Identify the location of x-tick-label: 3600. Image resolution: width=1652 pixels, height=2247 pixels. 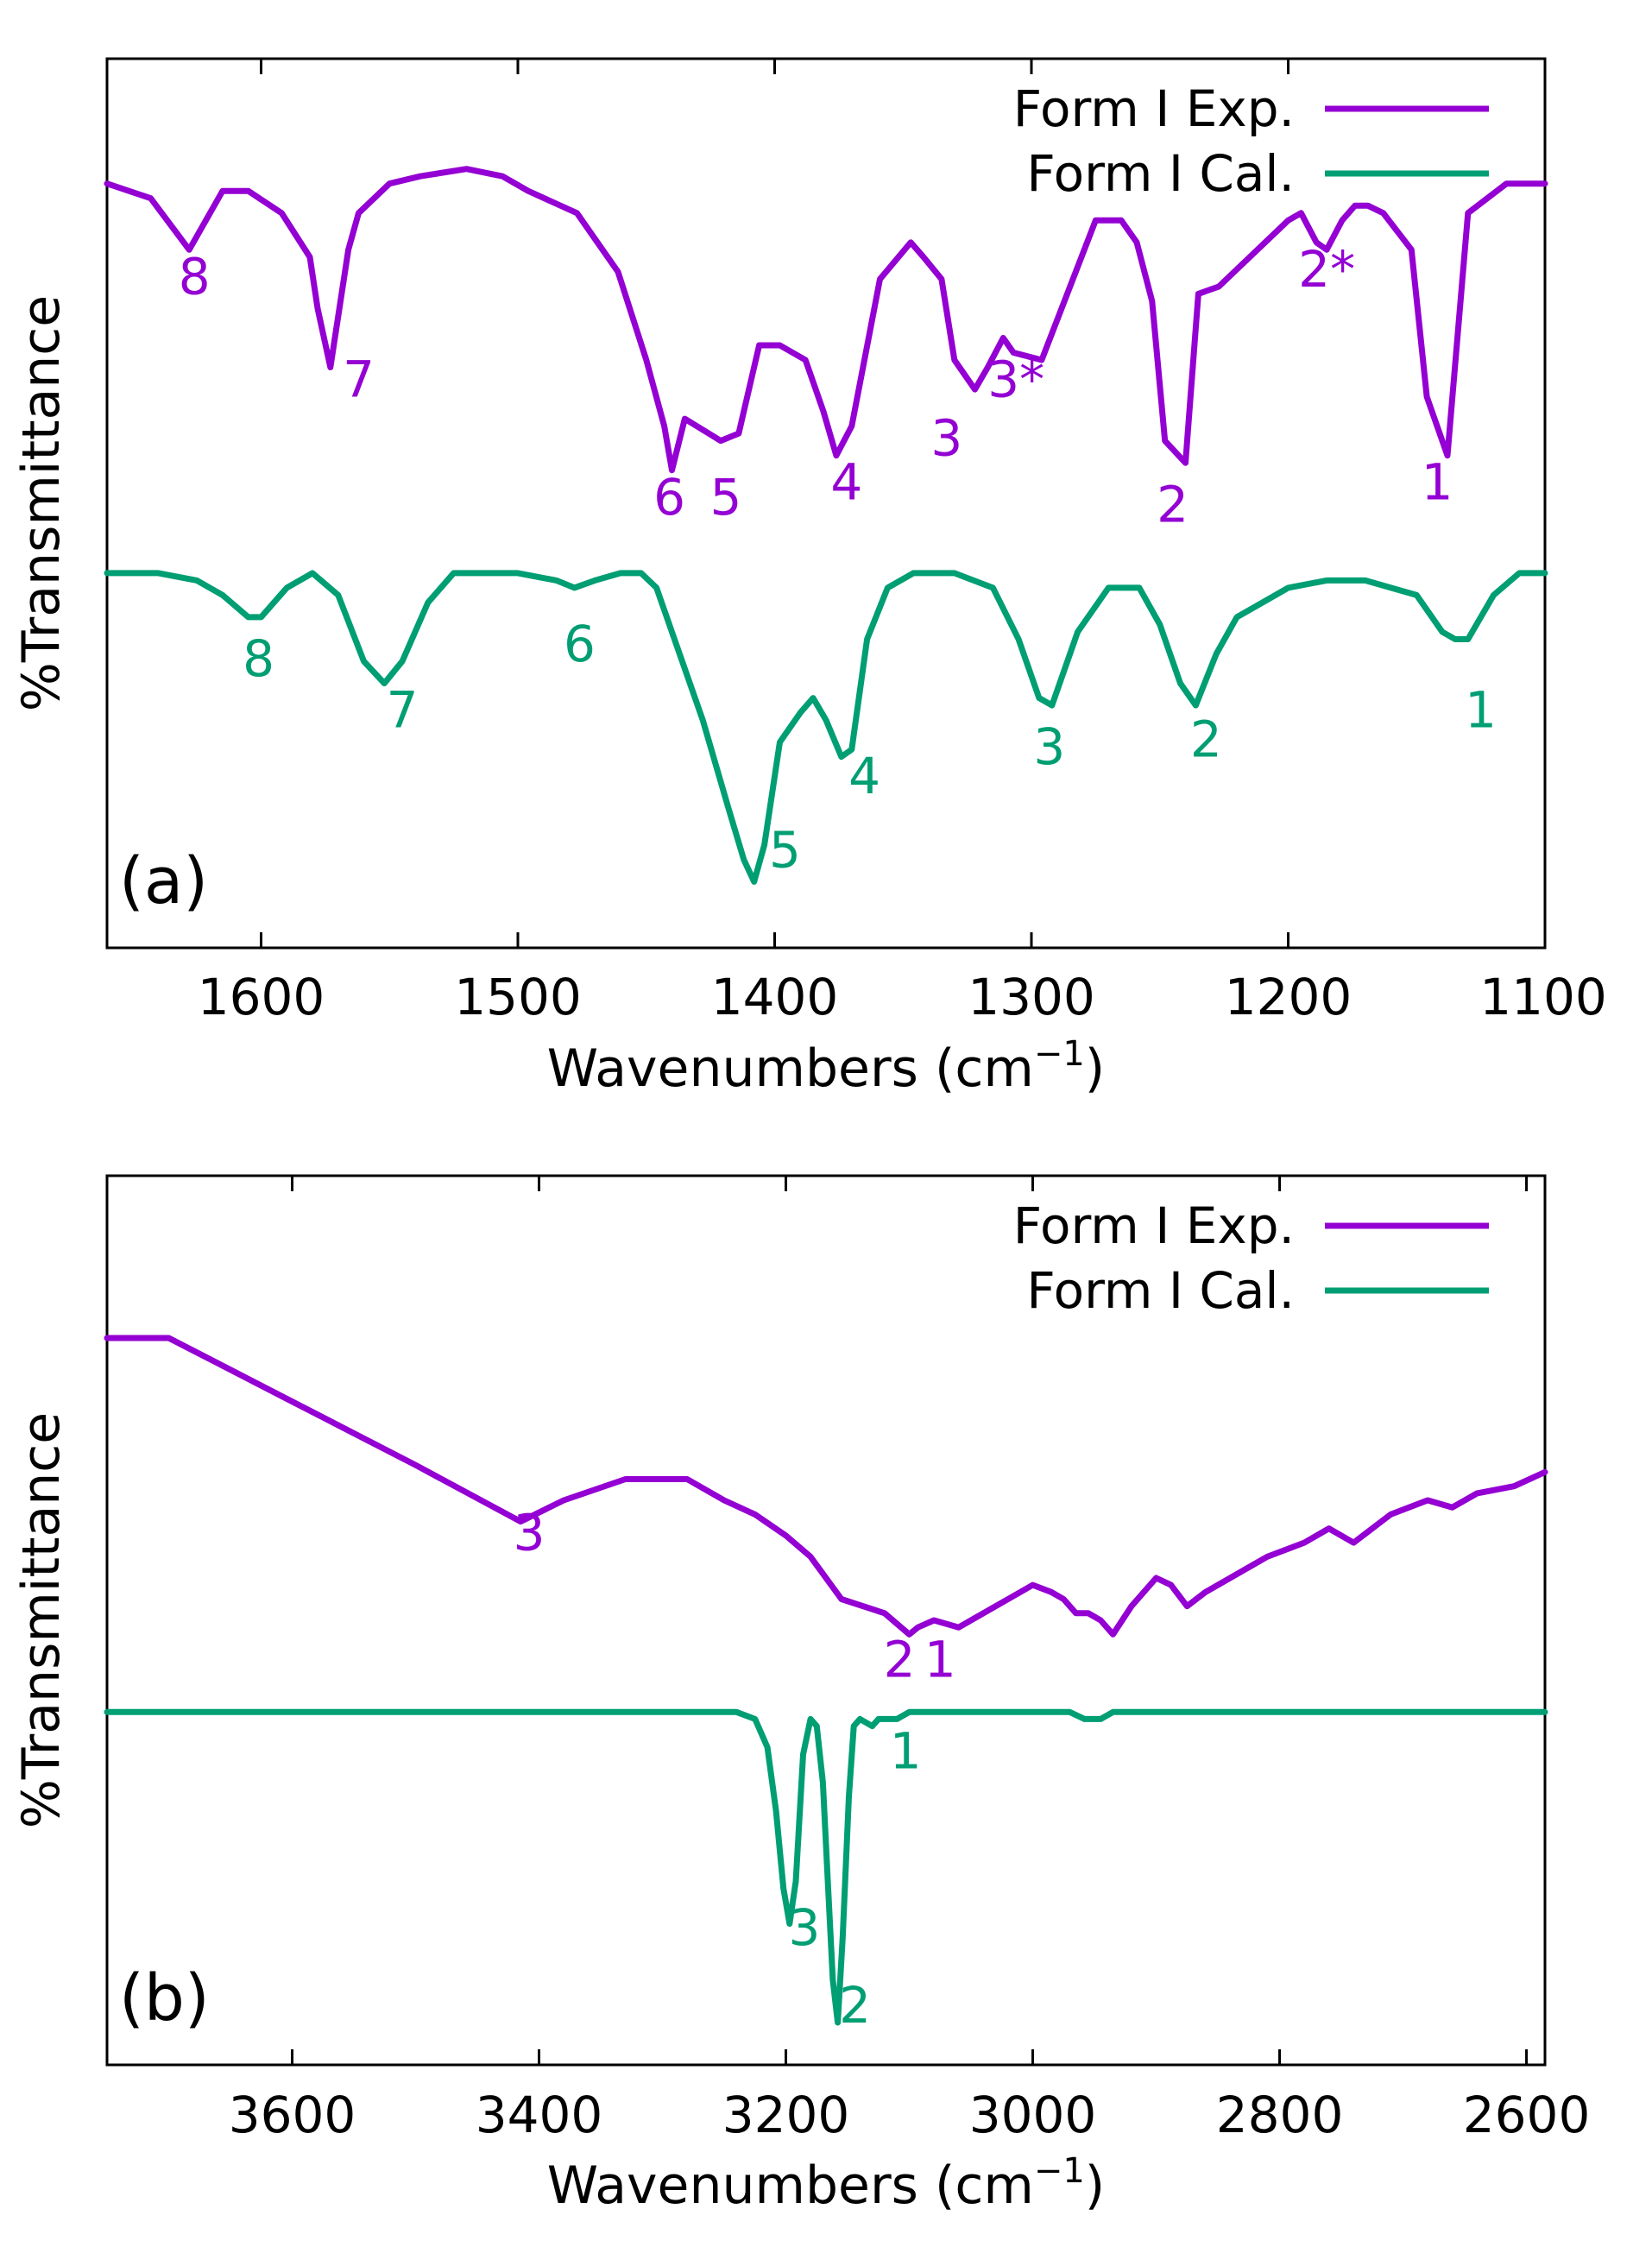
(292, 2115).